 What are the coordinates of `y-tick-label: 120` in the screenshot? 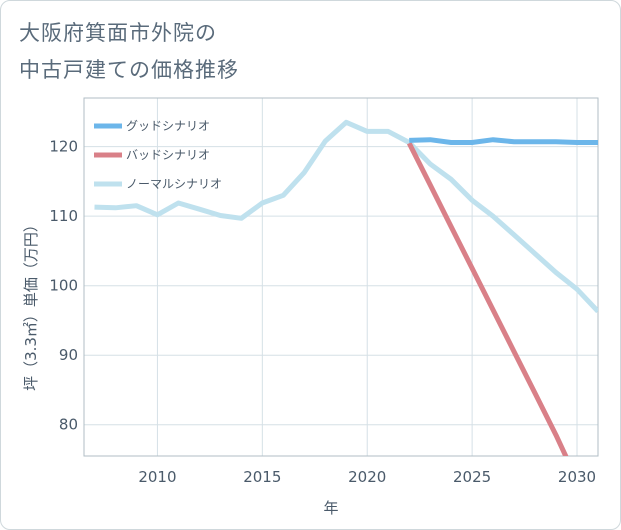 It's located at (63, 147).